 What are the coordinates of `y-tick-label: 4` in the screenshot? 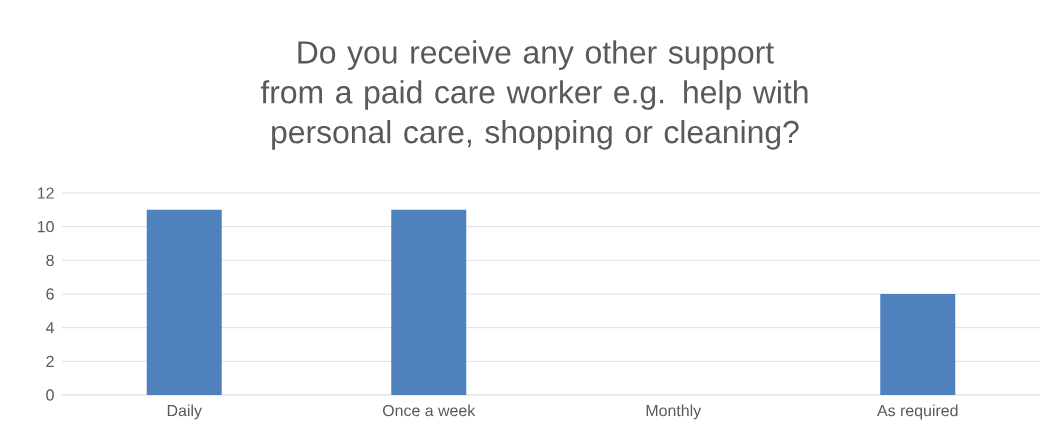 It's located at (50, 328).